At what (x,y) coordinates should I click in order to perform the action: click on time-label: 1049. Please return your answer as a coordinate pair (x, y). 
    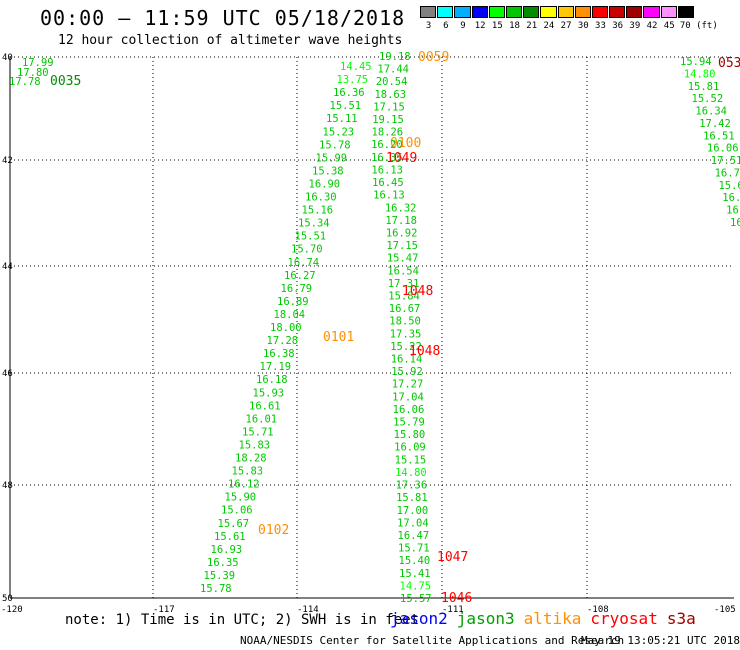
    Looking at the image, I should click on (401, 158).